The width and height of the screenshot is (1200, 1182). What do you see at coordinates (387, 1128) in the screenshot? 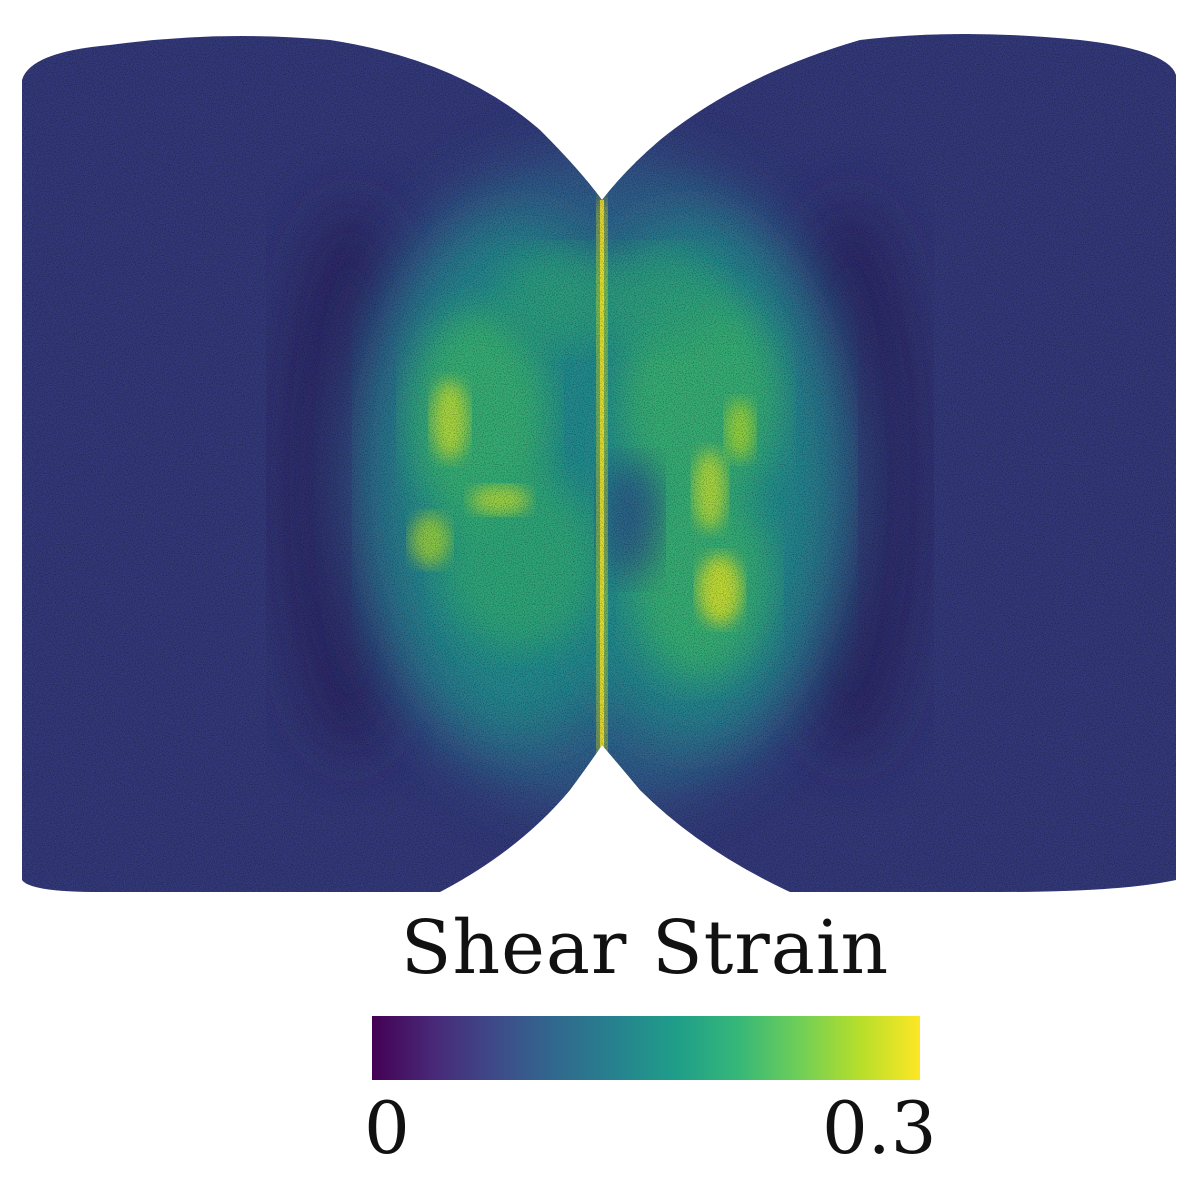
I see `colorbar-min-label: 0` at bounding box center [387, 1128].